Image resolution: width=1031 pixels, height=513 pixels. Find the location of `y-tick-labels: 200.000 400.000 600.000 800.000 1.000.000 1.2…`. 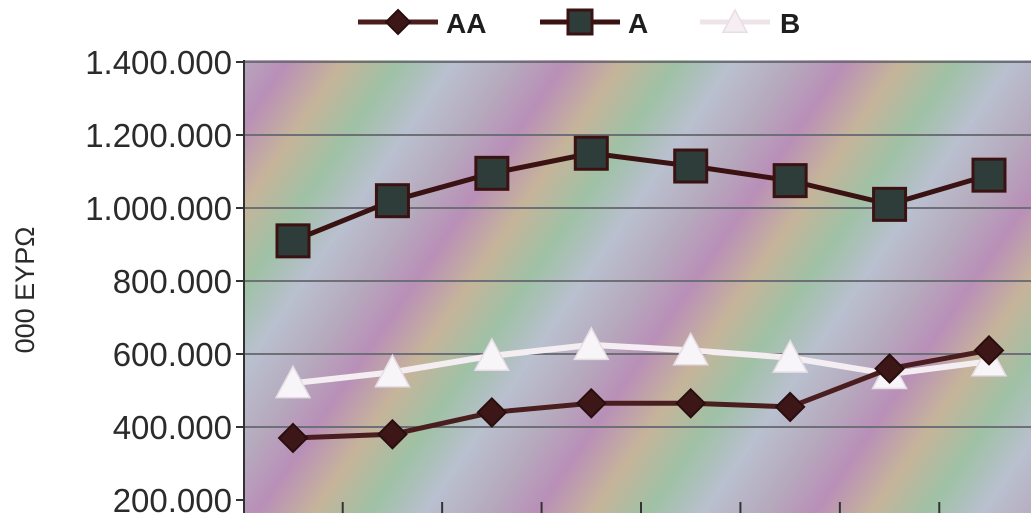

y-tick-labels: 200.000 400.000 600.000 800.000 1.000.000 1.2… is located at coordinates (158, 278).